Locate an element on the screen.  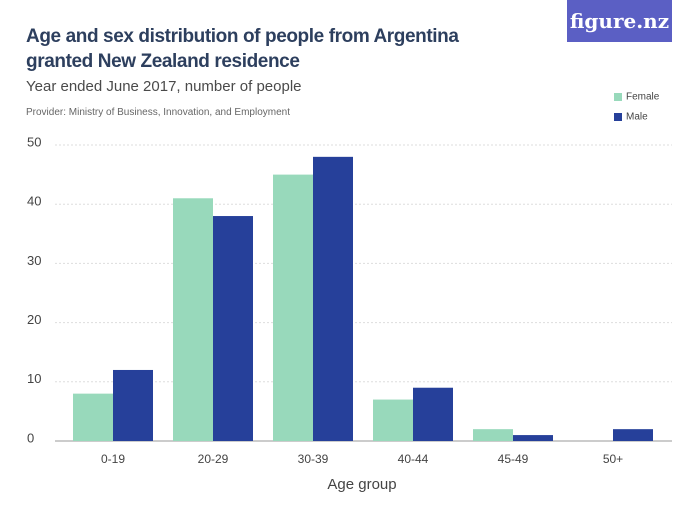
y-tick-label: 20 is located at coordinates (34, 319).